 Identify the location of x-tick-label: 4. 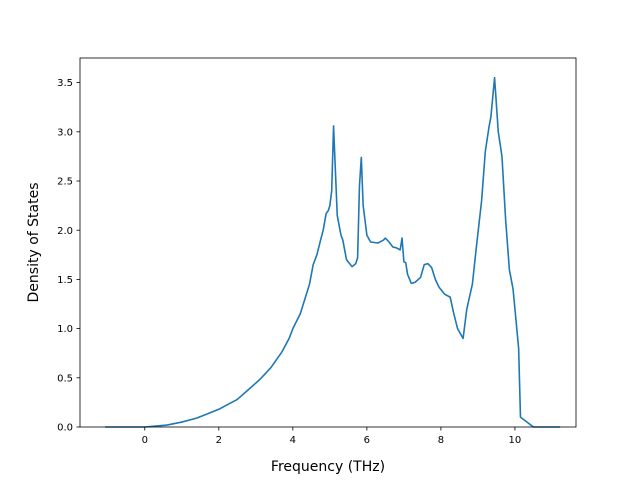
(293, 440).